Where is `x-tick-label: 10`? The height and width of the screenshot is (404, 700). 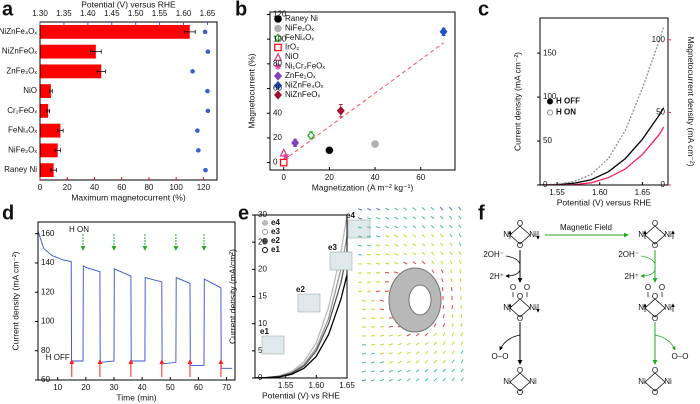
x-tick-label: 10 is located at coordinates (57, 387).